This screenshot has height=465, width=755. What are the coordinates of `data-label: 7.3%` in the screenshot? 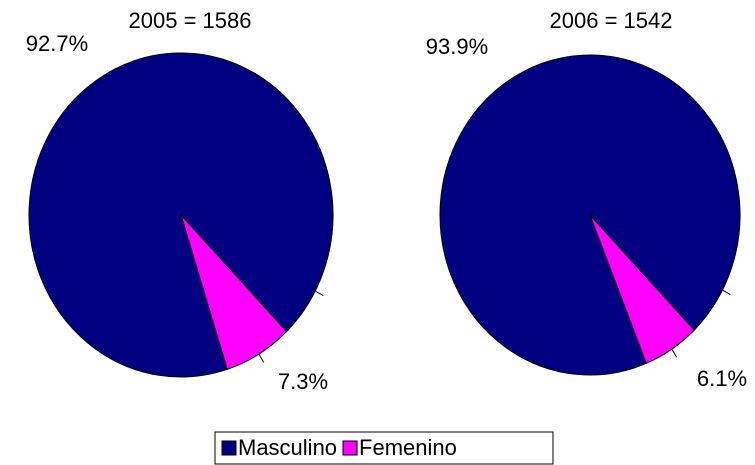 It's located at (303, 381).